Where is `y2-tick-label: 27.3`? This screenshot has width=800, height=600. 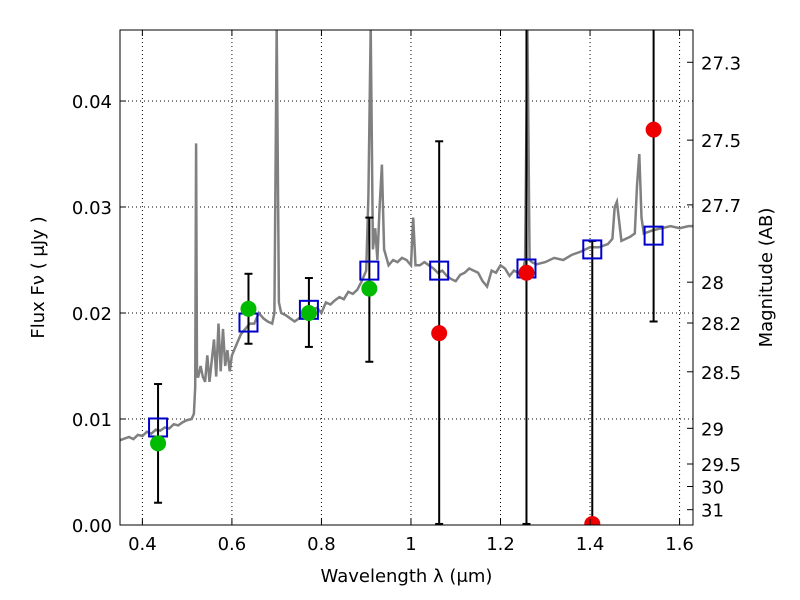
y2-tick-label: 27.3 is located at coordinates (721, 63).